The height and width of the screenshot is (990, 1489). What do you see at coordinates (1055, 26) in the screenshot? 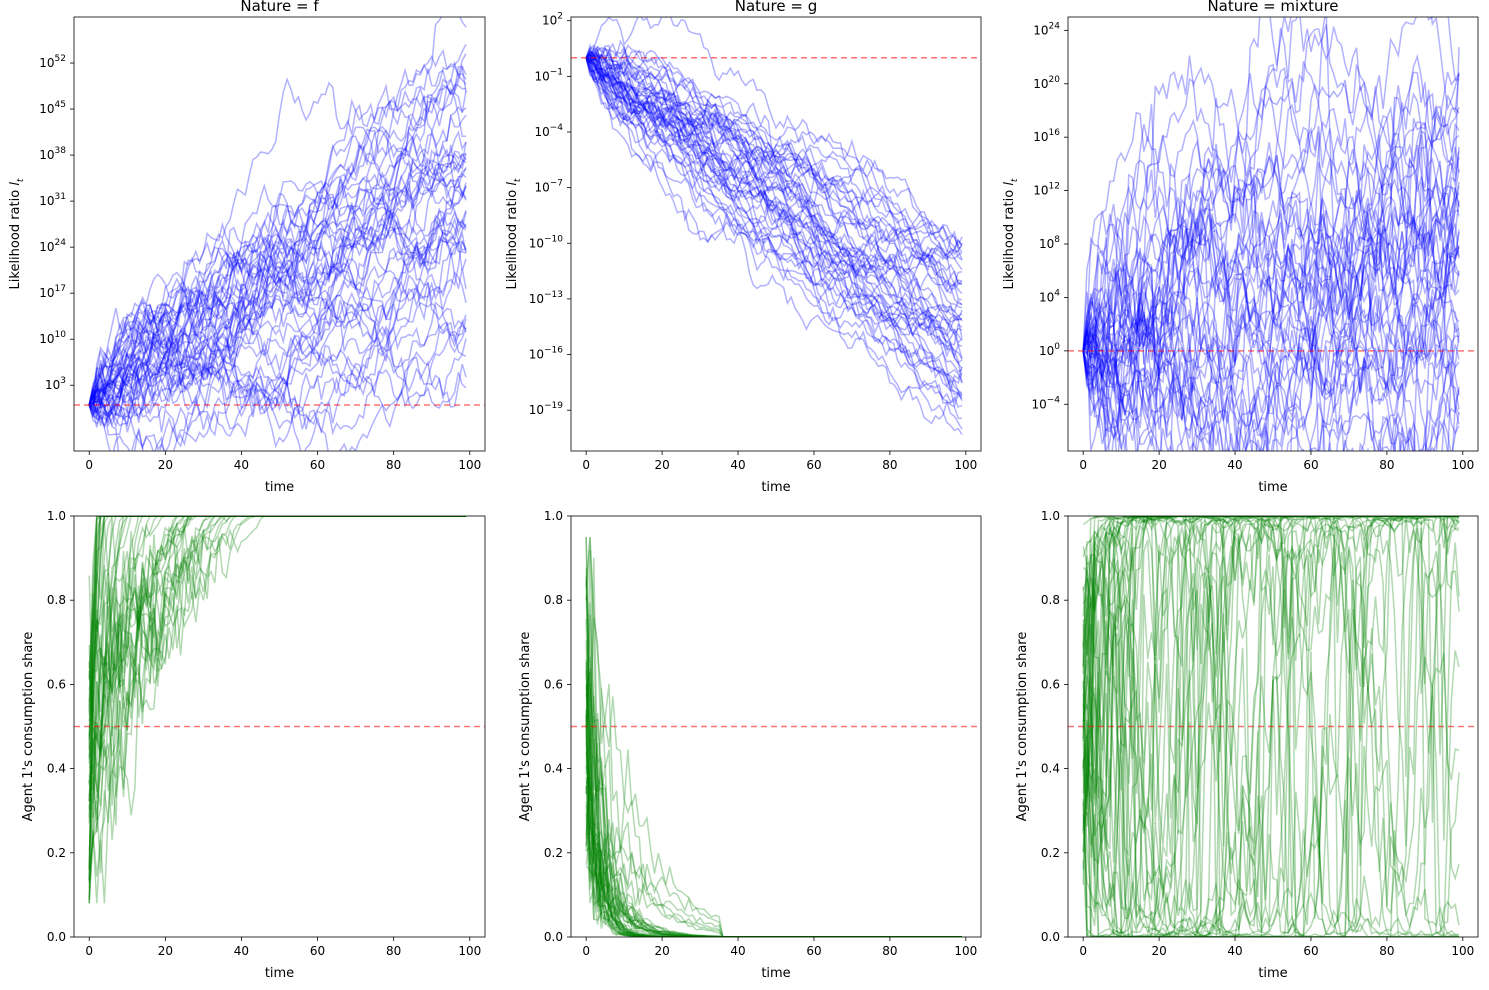
I see `y-tick-exponent: 24` at bounding box center [1055, 26].